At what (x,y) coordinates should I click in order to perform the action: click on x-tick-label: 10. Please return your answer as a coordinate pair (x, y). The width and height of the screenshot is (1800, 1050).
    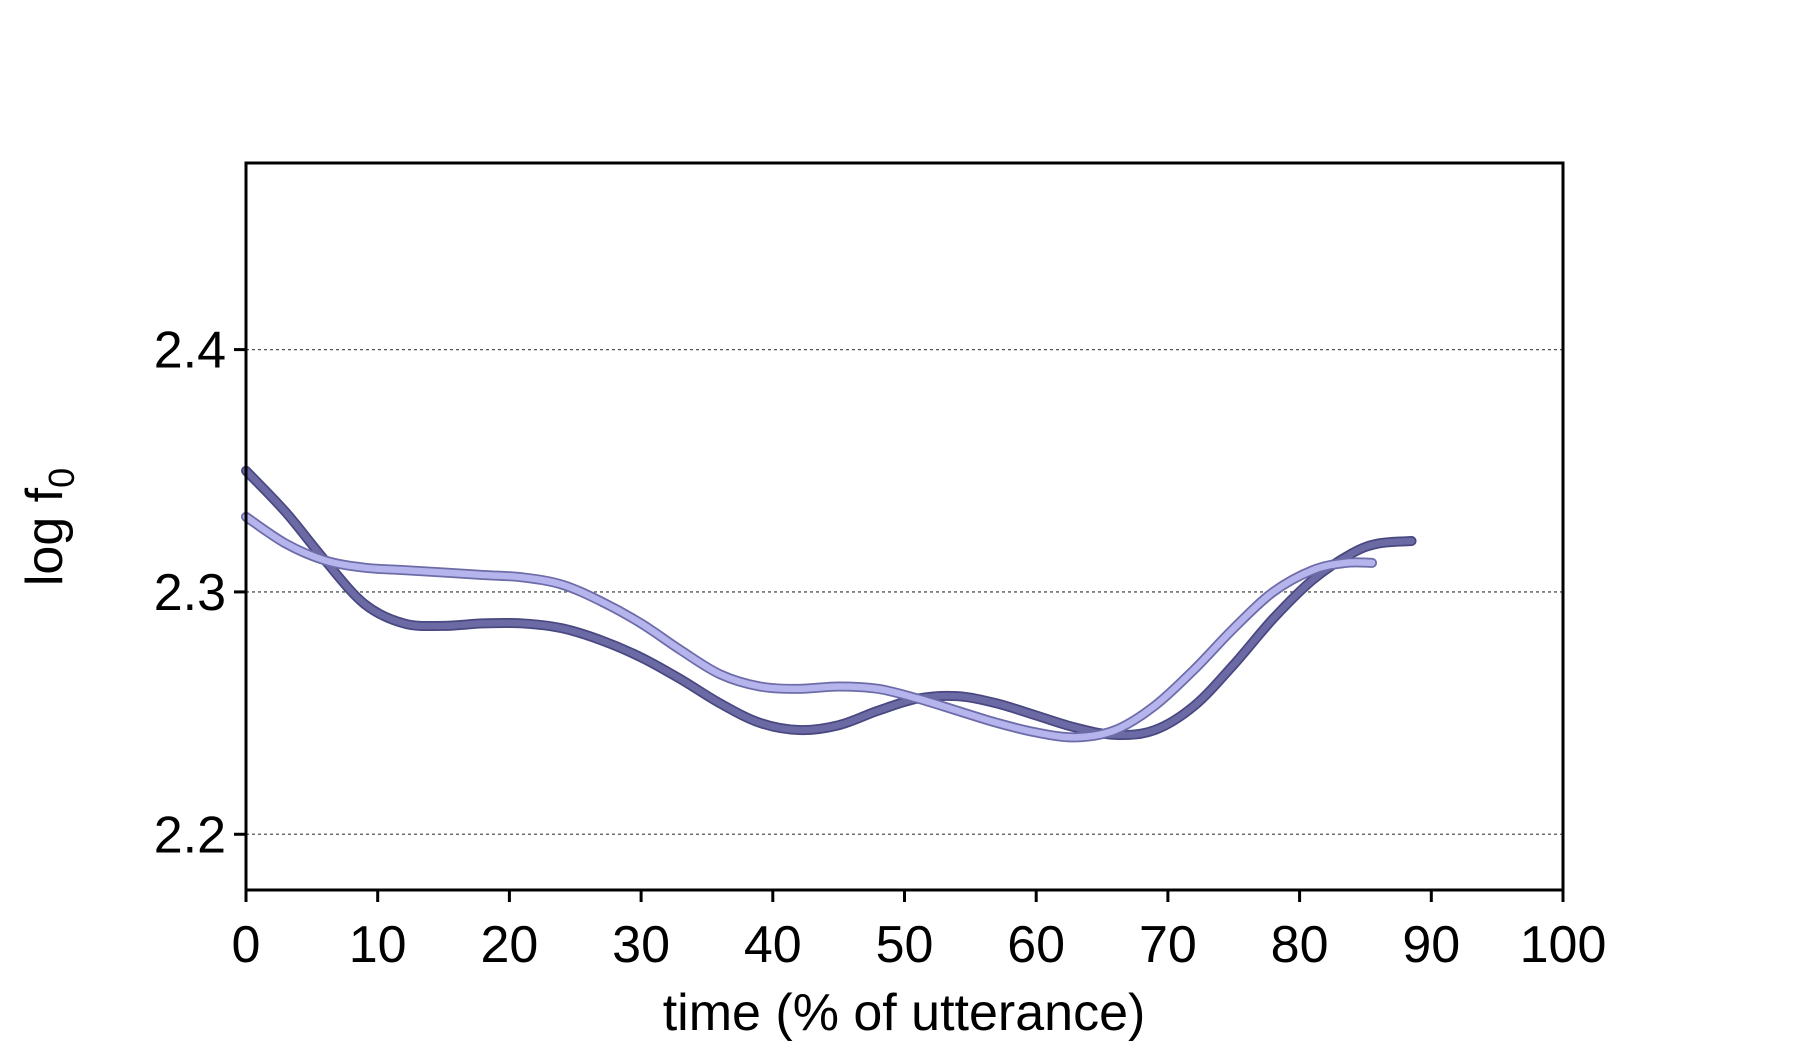
    Looking at the image, I should click on (378, 945).